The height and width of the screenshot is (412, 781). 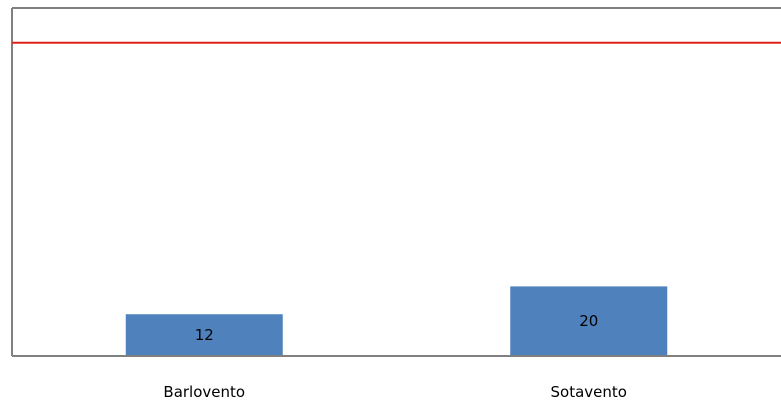 What do you see at coordinates (204, 392) in the screenshot?
I see `category-label-barlovento: Barlovento` at bounding box center [204, 392].